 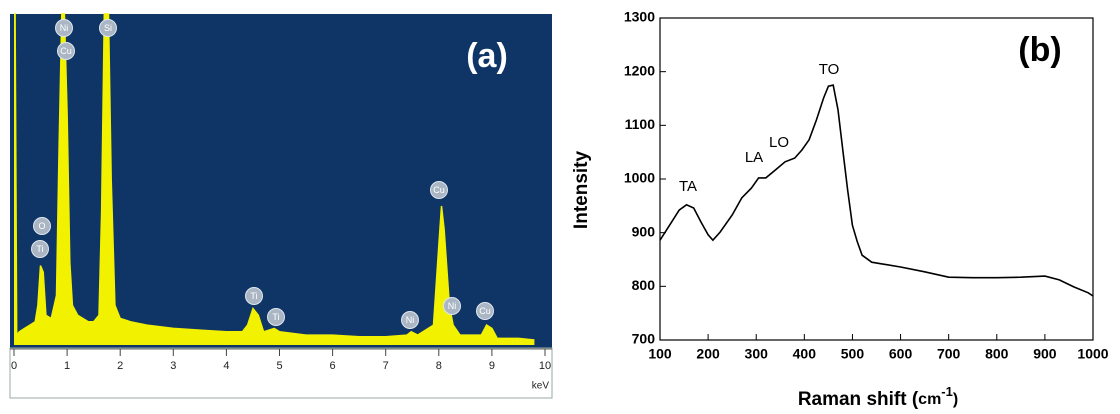 I want to click on y-axis-label: Intensity, so click(x=581, y=190).